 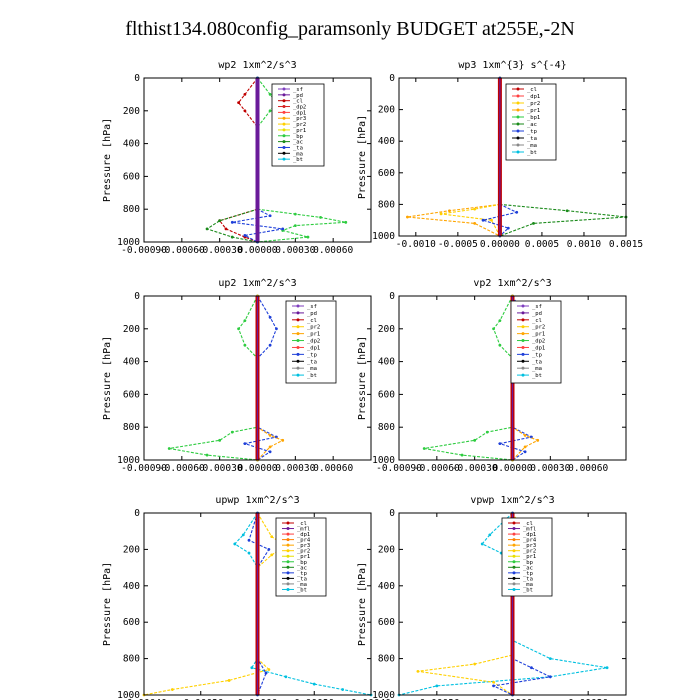 What do you see at coordinates (333, 250) in the screenshot?
I see `x-tick-label: 0.00060` at bounding box center [333, 250].